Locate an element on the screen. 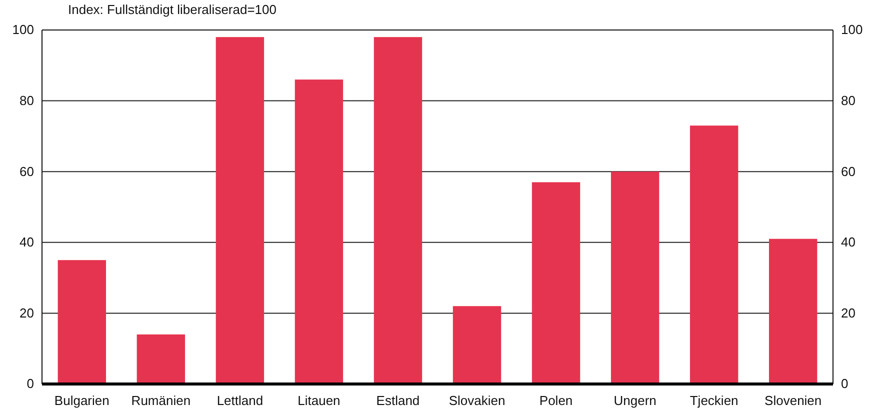  y-tick-label: 0 is located at coordinates (30, 384).